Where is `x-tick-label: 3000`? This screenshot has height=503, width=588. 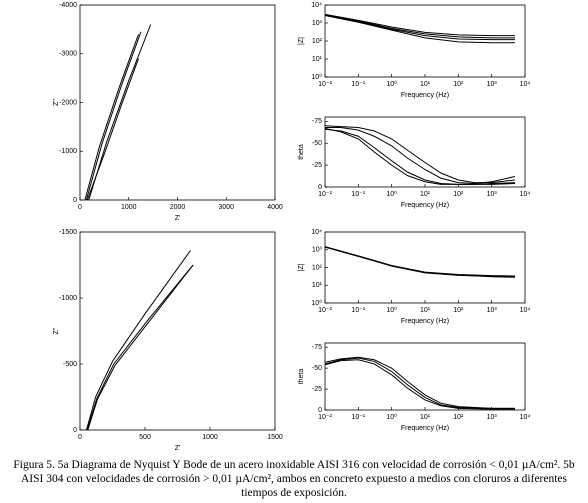 x-tick-label: 3000 is located at coordinates (226, 207).